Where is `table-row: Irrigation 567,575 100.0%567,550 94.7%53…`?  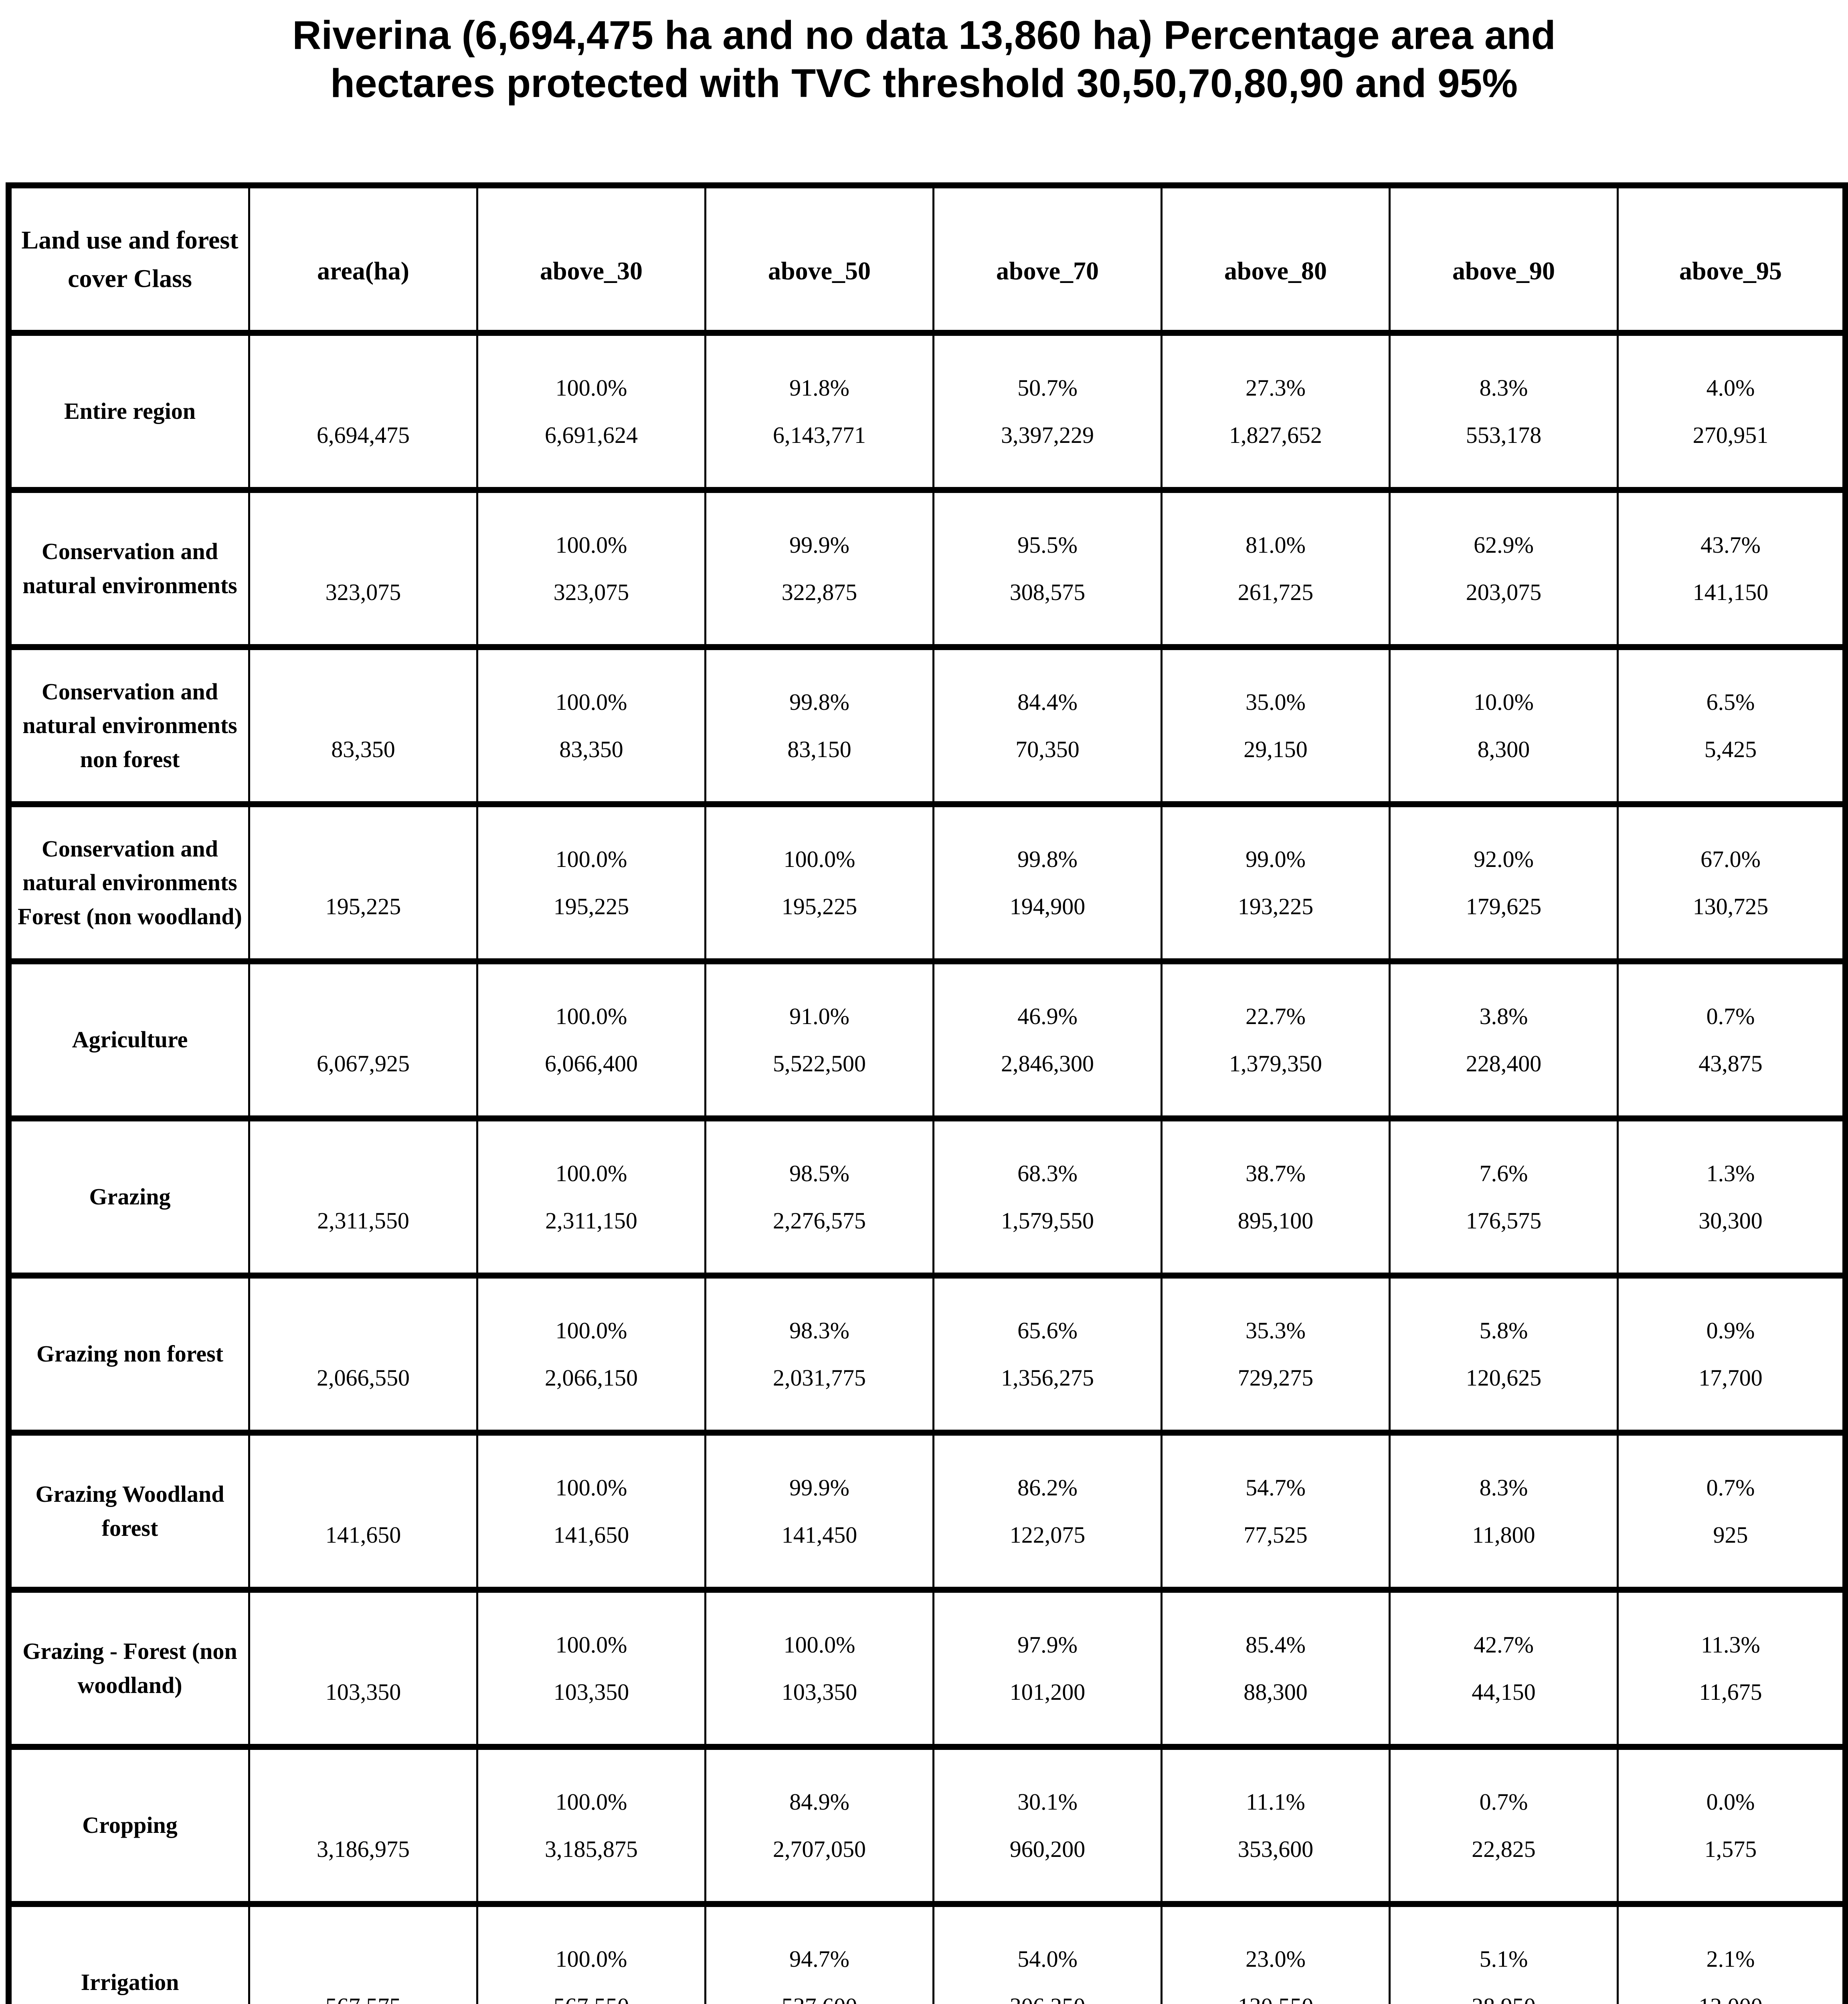
table-row: Irrigation 567,575 100.0%567,550 94.7%53… is located at coordinates (927, 1953).